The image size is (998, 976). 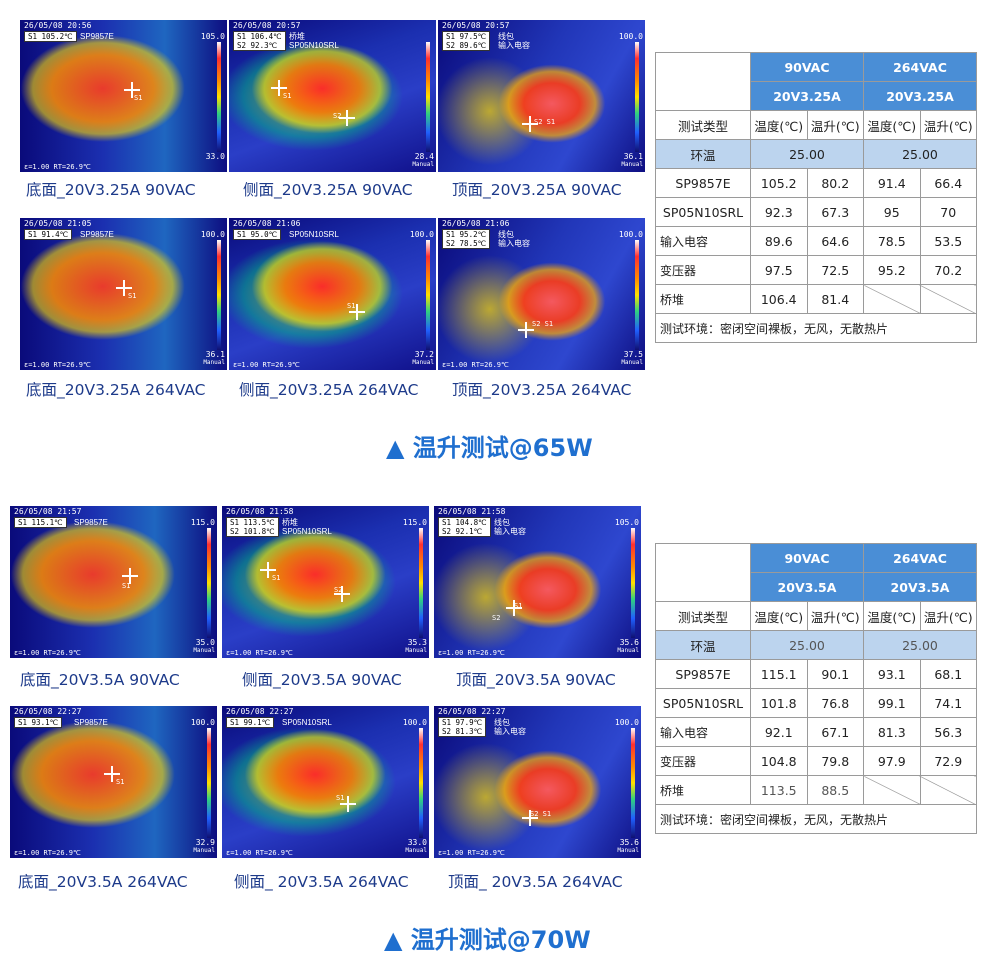 What do you see at coordinates (779, 790) in the screenshot?
I see `table-cell: 113.5` at bounding box center [779, 790].